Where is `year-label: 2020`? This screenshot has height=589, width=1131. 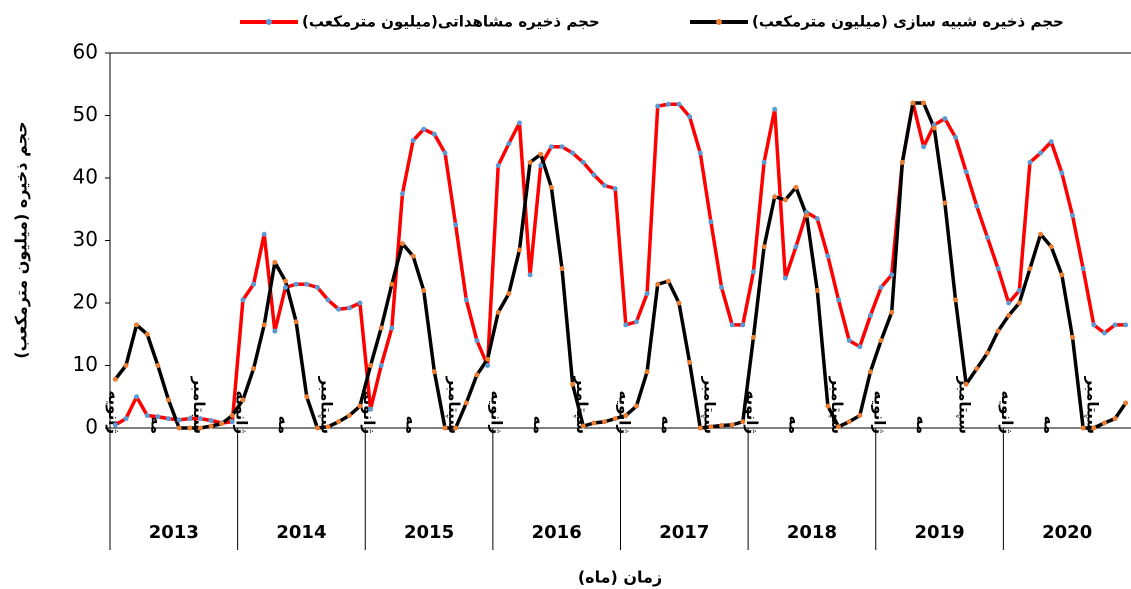 year-label: 2020 is located at coordinates (1067, 532).